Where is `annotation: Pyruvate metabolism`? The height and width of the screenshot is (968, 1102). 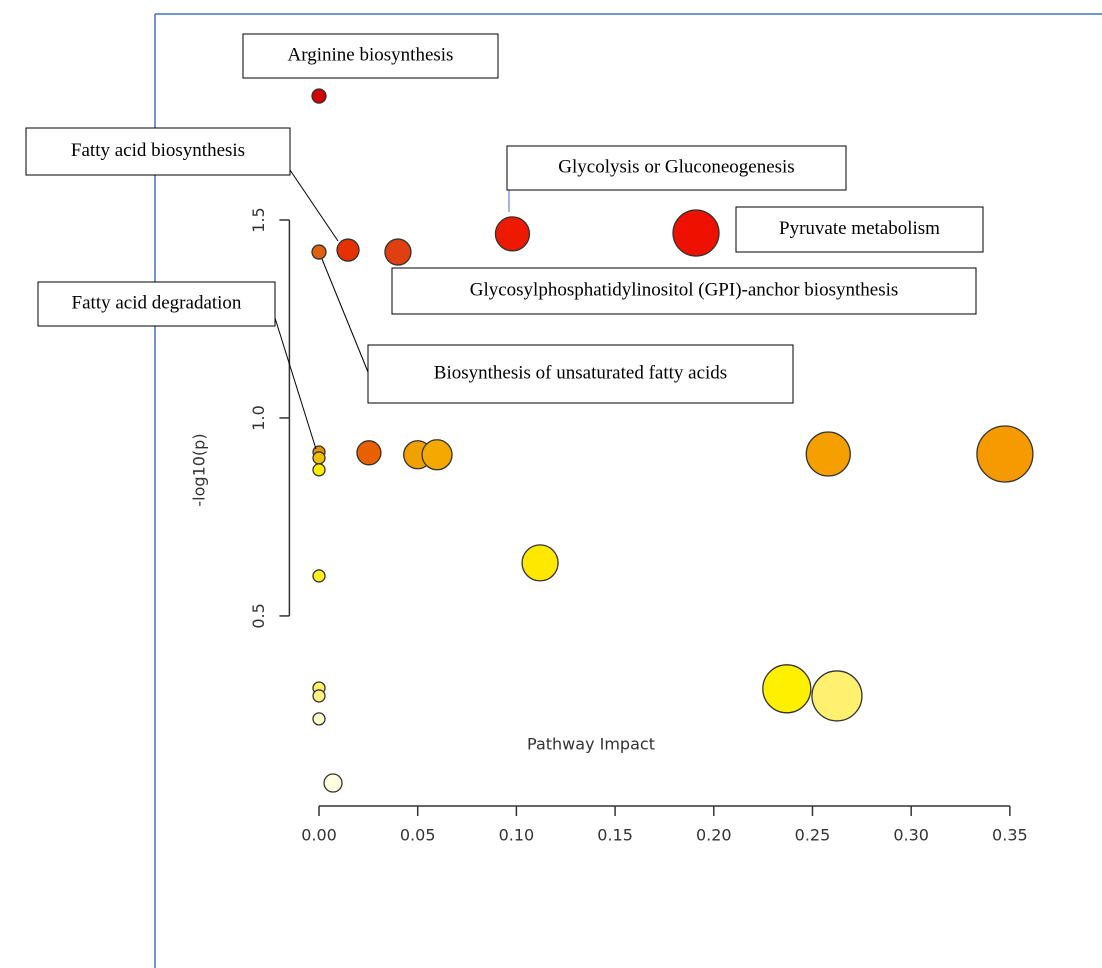 annotation: Pyruvate metabolism is located at coordinates (859, 228).